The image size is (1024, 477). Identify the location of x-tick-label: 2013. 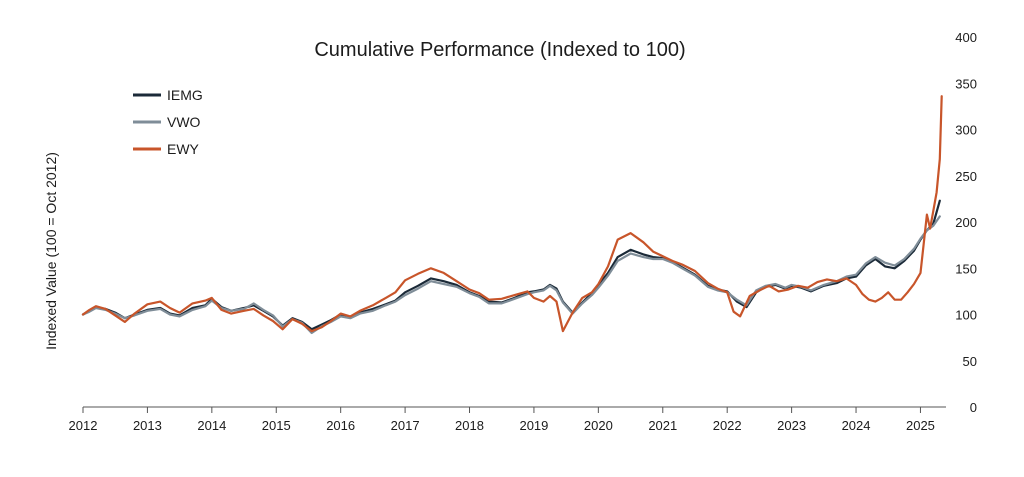
(147, 425).